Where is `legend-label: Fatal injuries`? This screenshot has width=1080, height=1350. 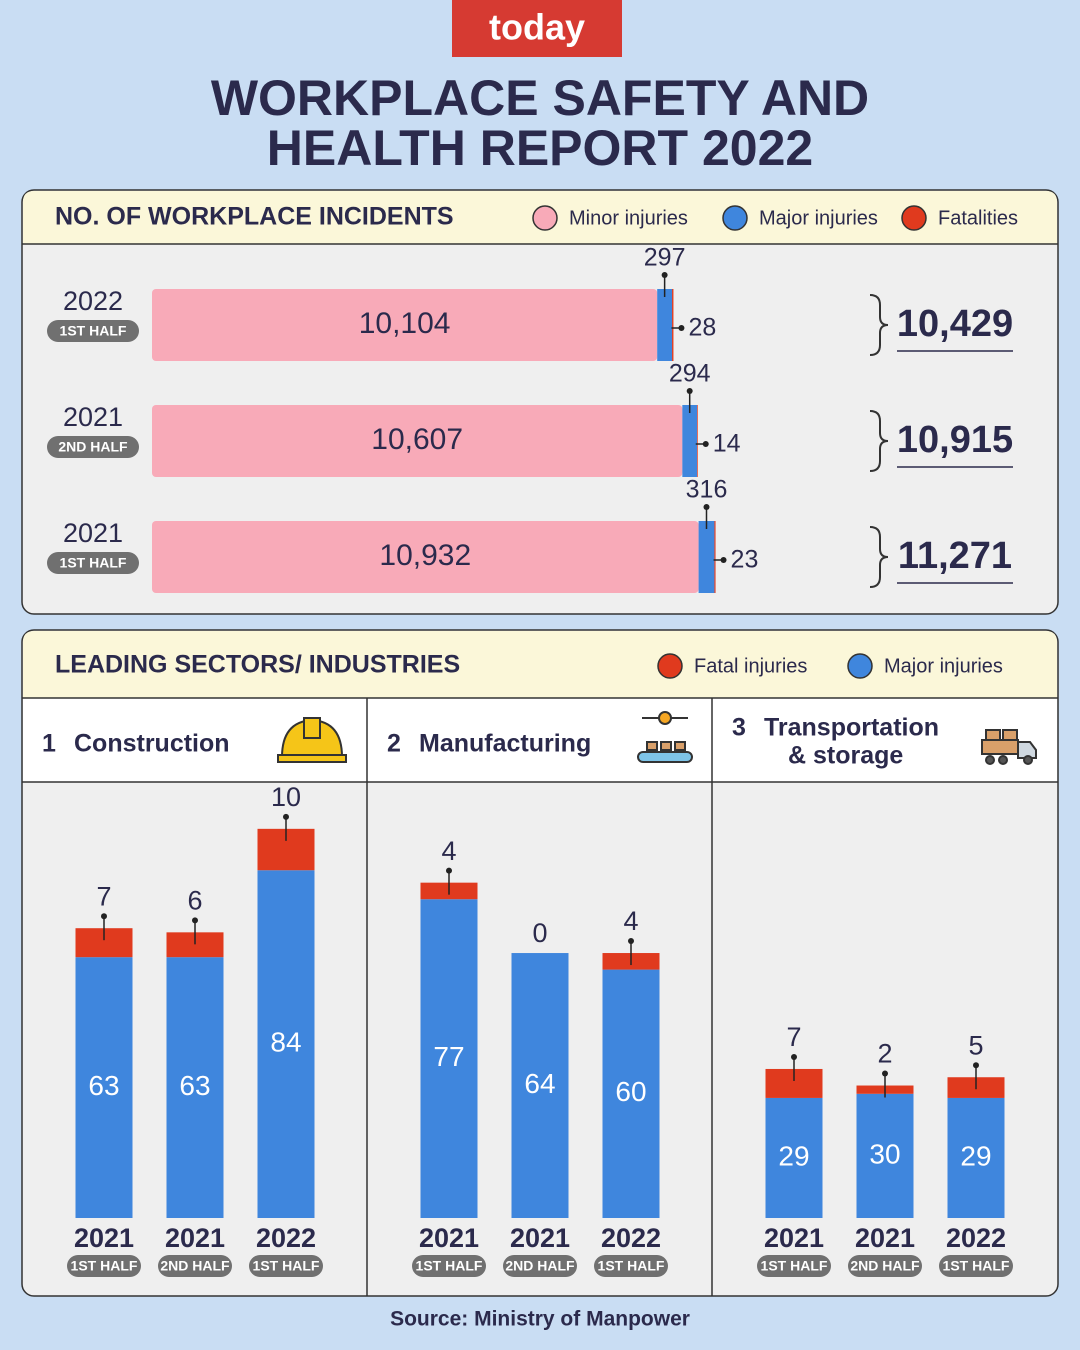 legend-label: Fatal injuries is located at coordinates (750, 666).